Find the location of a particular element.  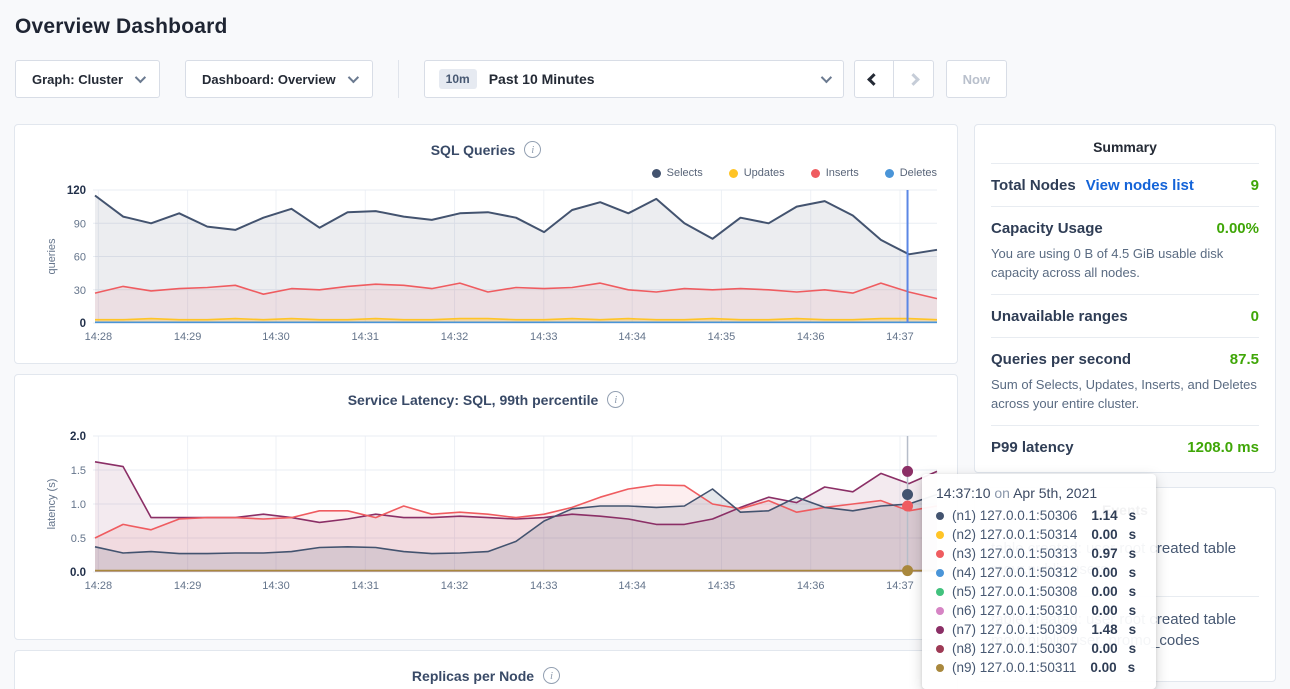

view-nodes-list-link: View nodes list is located at coordinates (1139, 185).